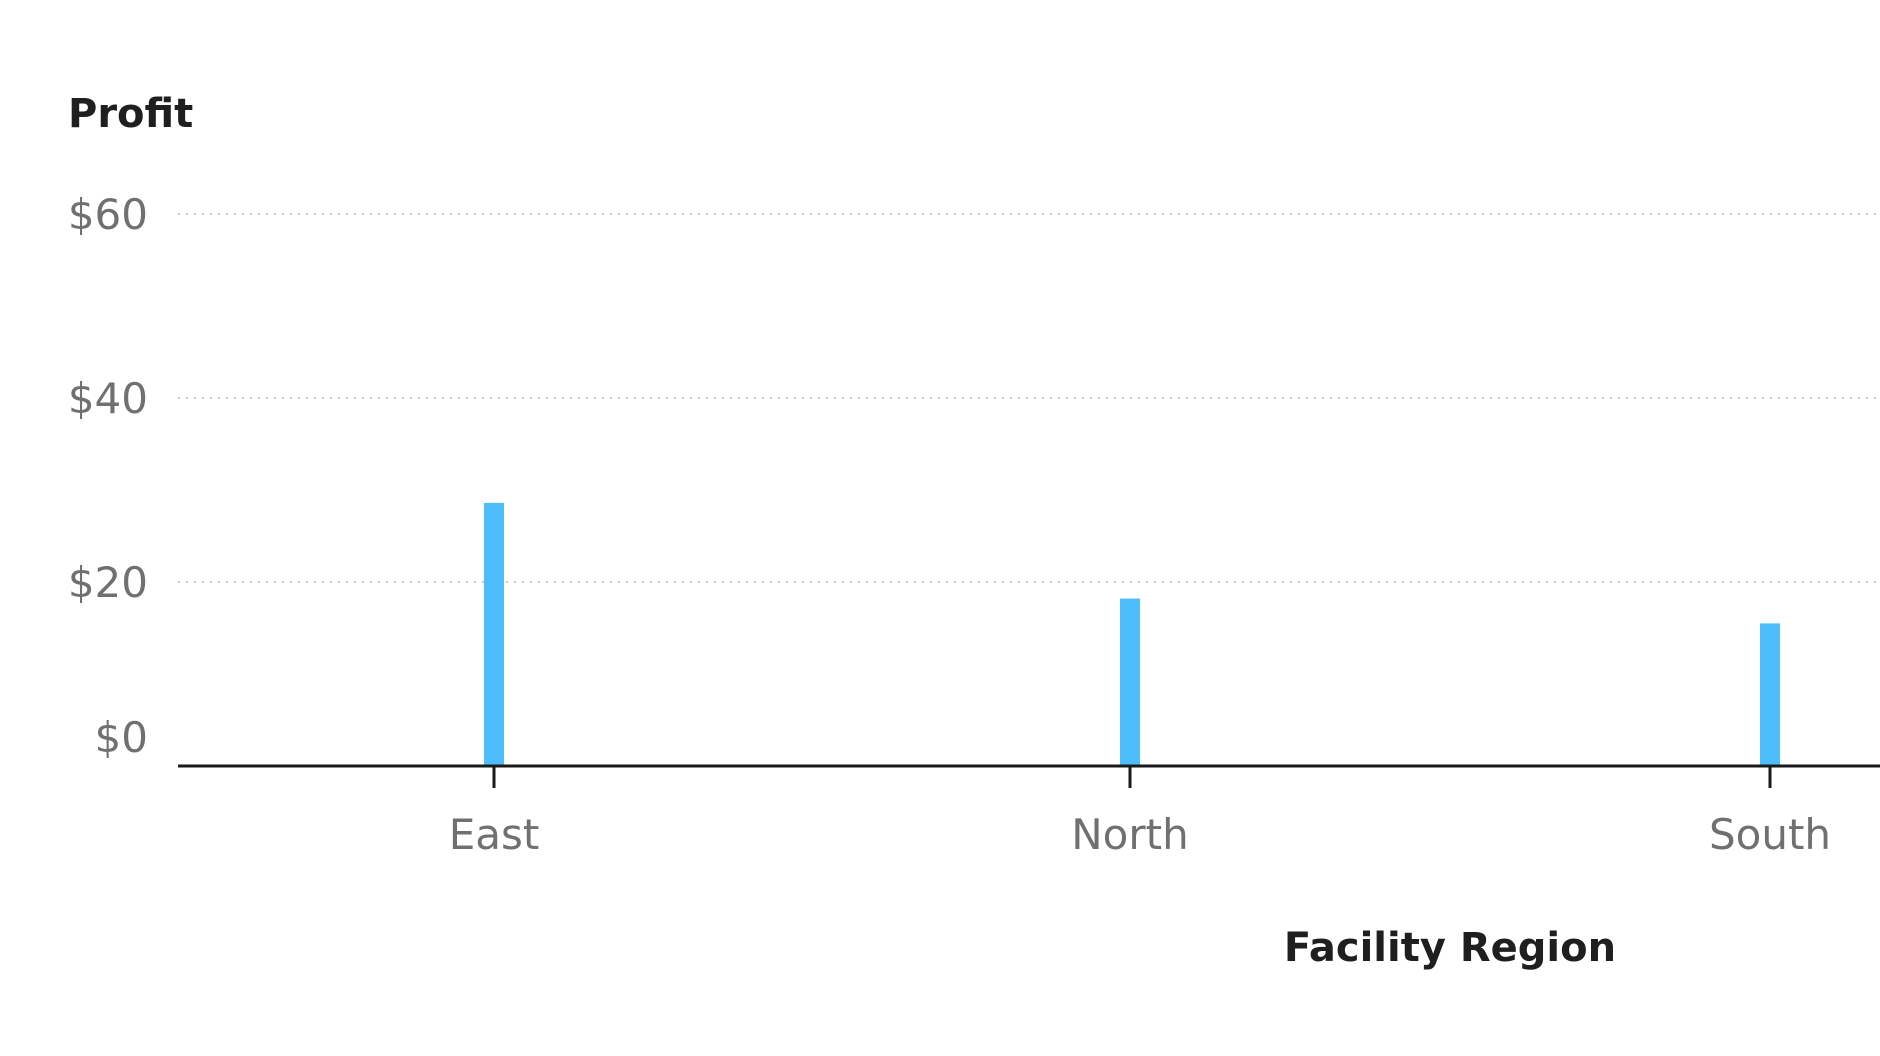  What do you see at coordinates (494, 834) in the screenshot?
I see `x-tick-label: East` at bounding box center [494, 834].